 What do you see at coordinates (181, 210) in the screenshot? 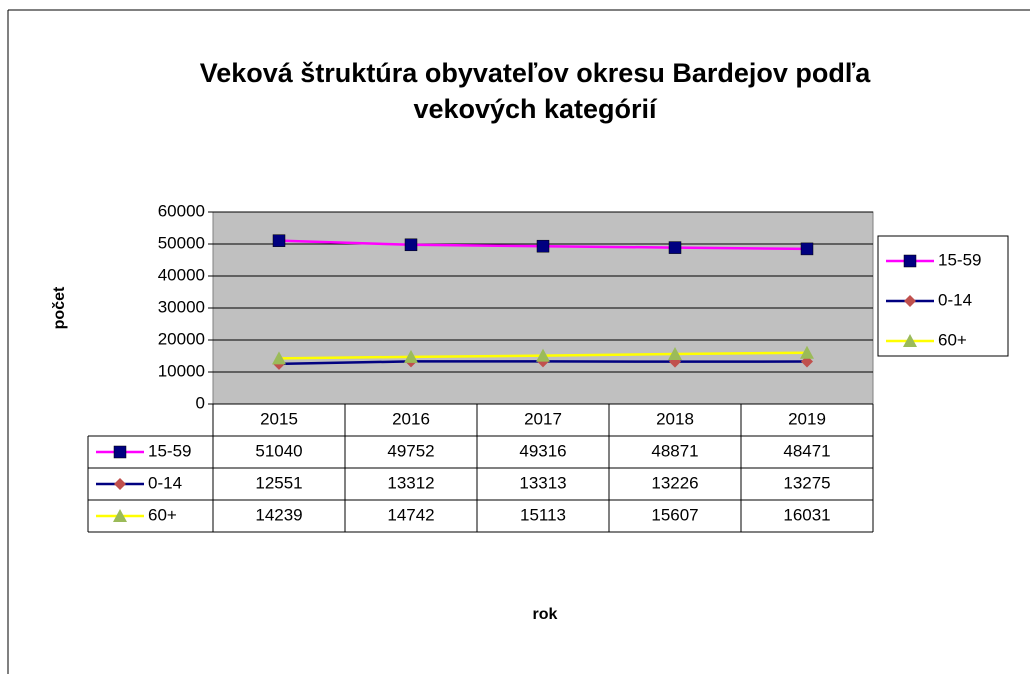
I see `y-tick-label: 60000` at bounding box center [181, 210].